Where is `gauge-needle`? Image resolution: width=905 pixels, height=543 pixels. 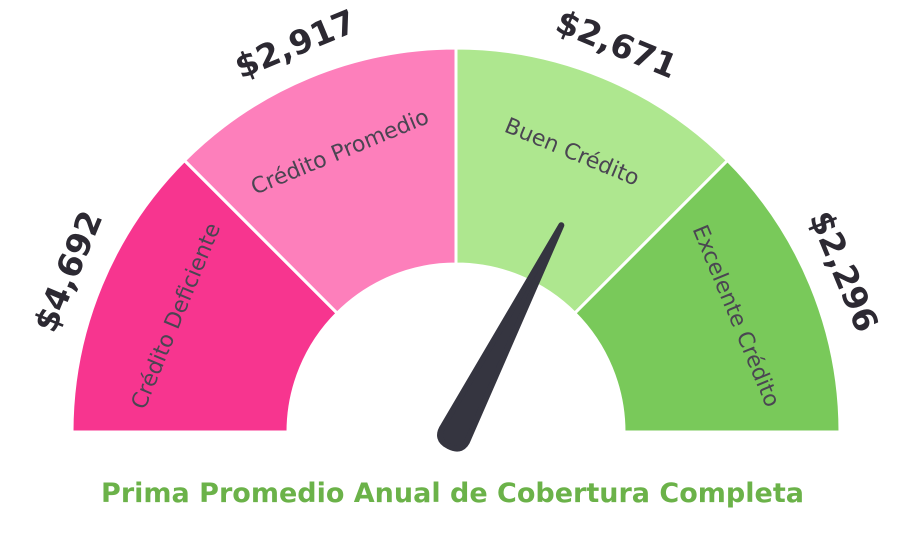 gauge-needle is located at coordinates (501, 337).